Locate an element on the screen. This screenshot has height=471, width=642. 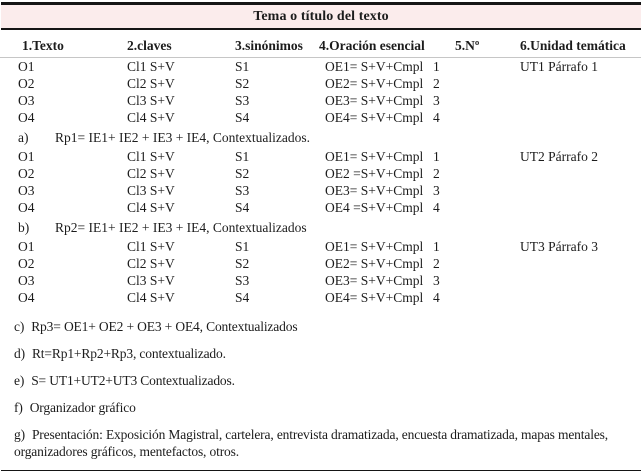
footnote-e: e) S= UT1+UT2+UT3 Contextualizados. is located at coordinates (321, 380).